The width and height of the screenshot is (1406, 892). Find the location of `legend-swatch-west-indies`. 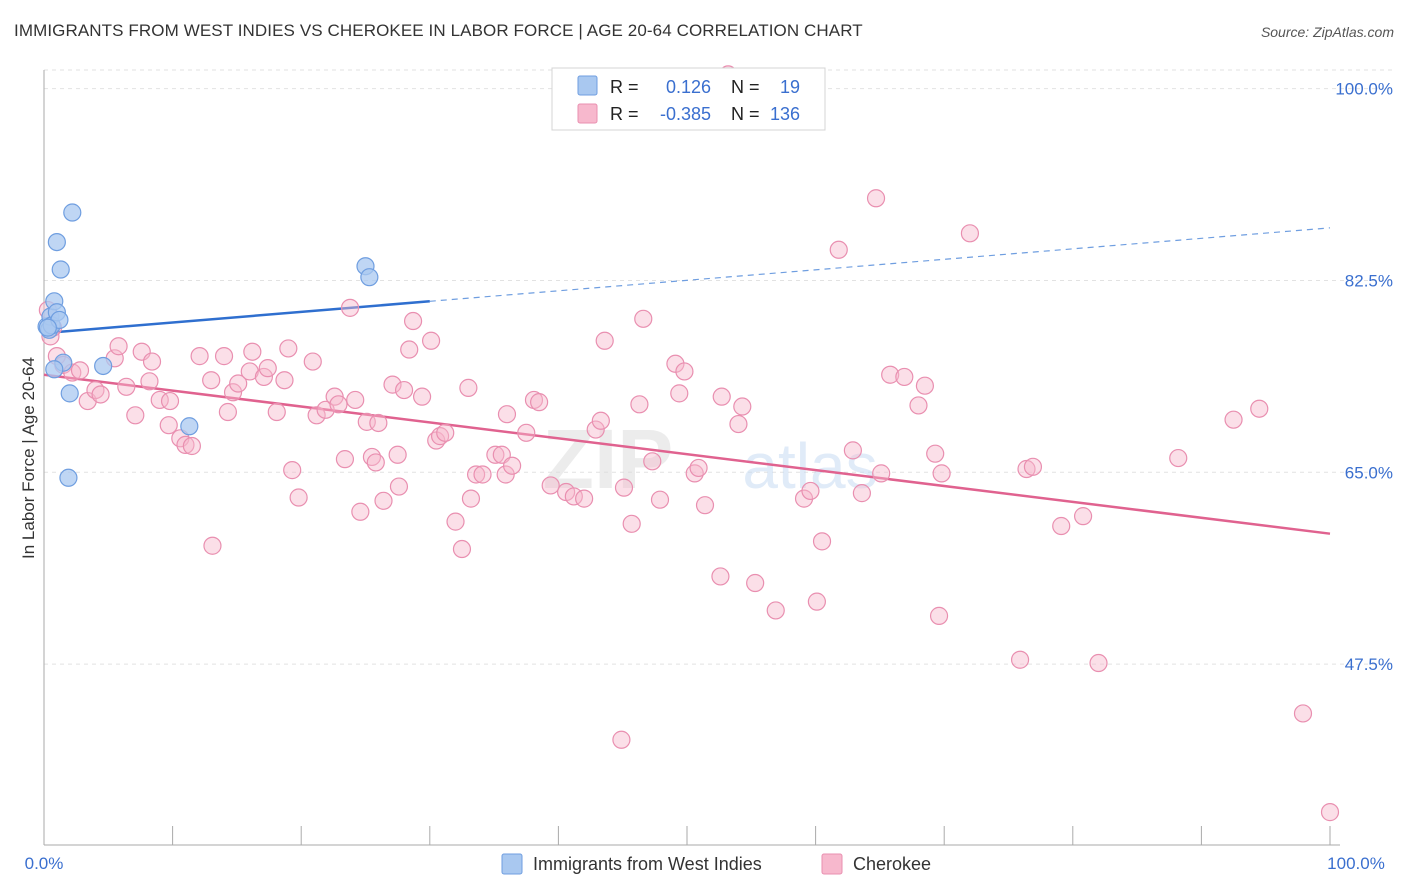

legend-swatch-west-indies is located at coordinates (587, 85).